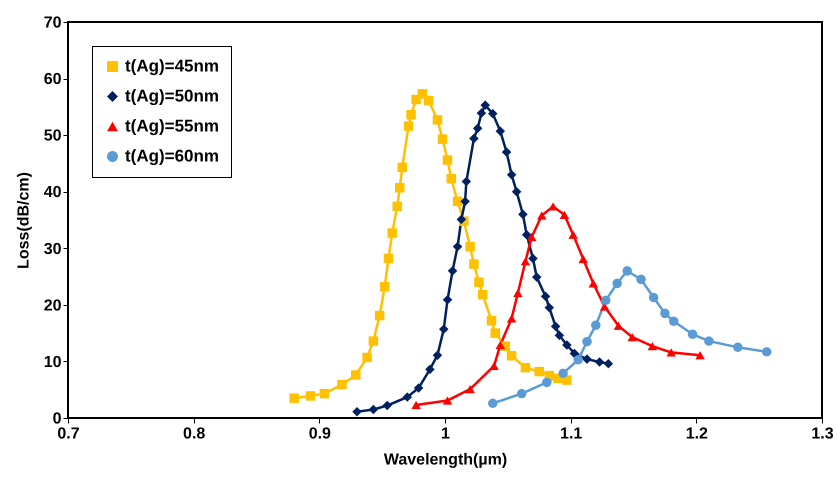 This screenshot has height=496, width=837. Describe the element at coordinates (172, 66) in the screenshot. I see `legend-label: t(Ag)=45nm` at that location.